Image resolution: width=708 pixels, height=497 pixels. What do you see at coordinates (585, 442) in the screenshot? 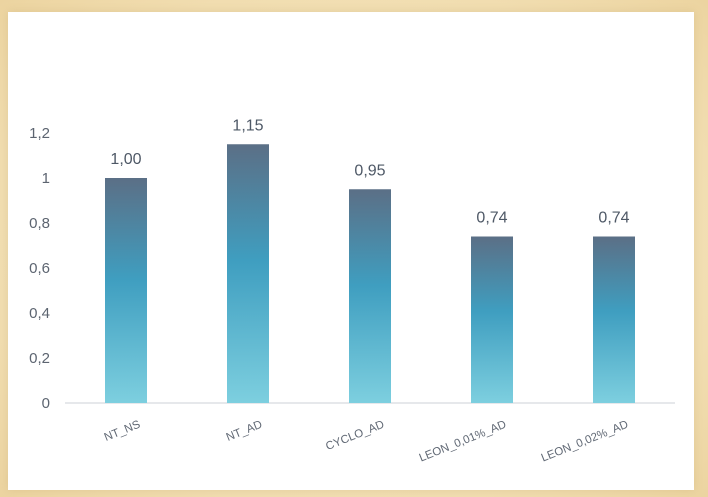
I see `x-tick-label: LEON_0,02%_AD` at bounding box center [585, 442].